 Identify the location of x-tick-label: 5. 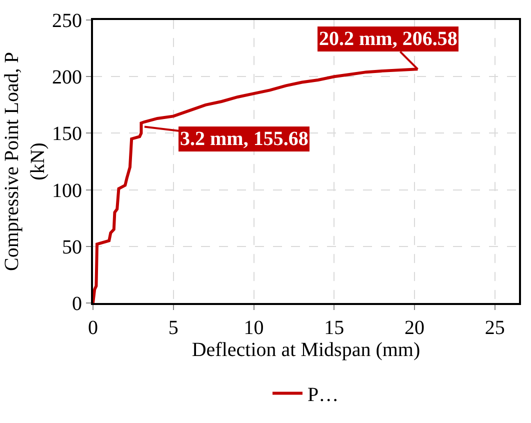
(173, 328).